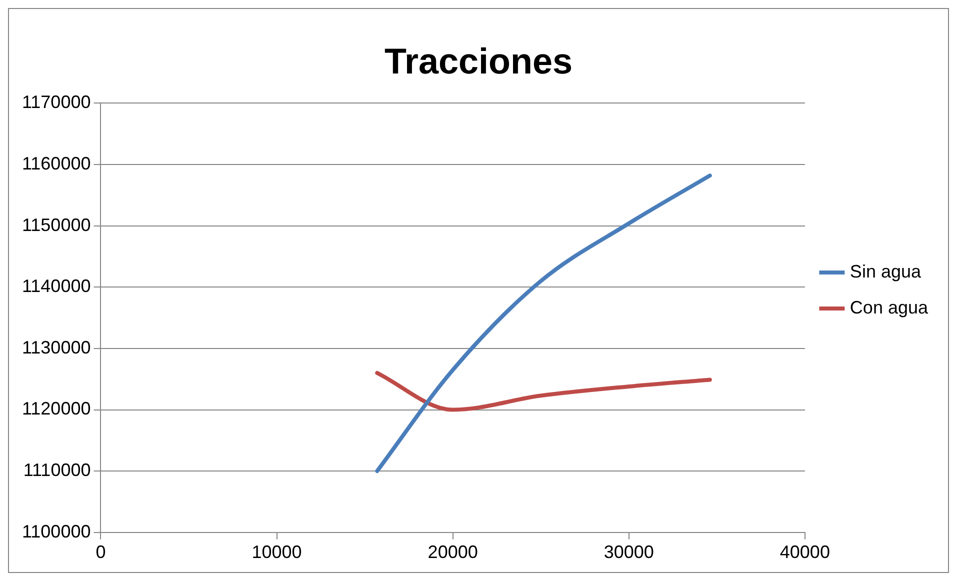 This screenshot has width=957, height=581. Describe the element at coordinates (56, 286) in the screenshot. I see `y-tick-label: 1140000` at that location.